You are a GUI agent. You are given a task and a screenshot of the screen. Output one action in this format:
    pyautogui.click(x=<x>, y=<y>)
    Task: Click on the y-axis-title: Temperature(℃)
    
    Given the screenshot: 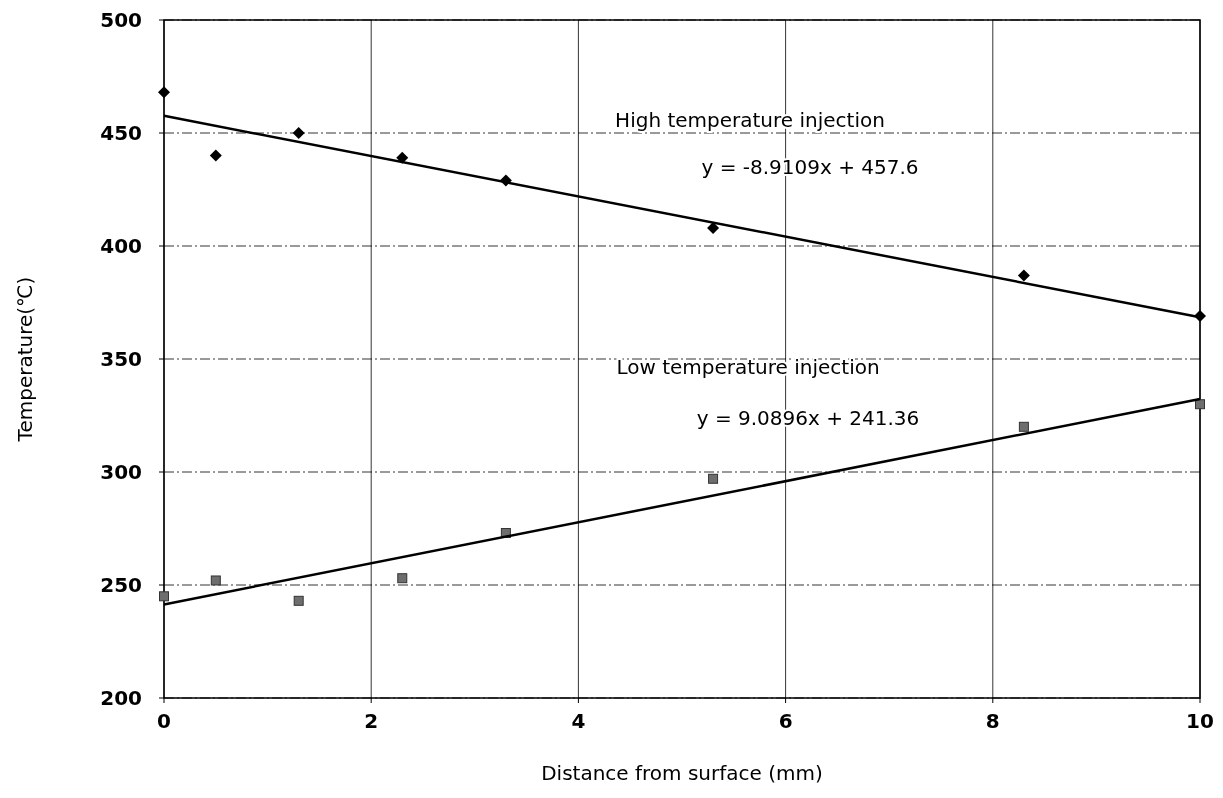 What is the action you would take?
    pyautogui.click(x=25, y=359)
    